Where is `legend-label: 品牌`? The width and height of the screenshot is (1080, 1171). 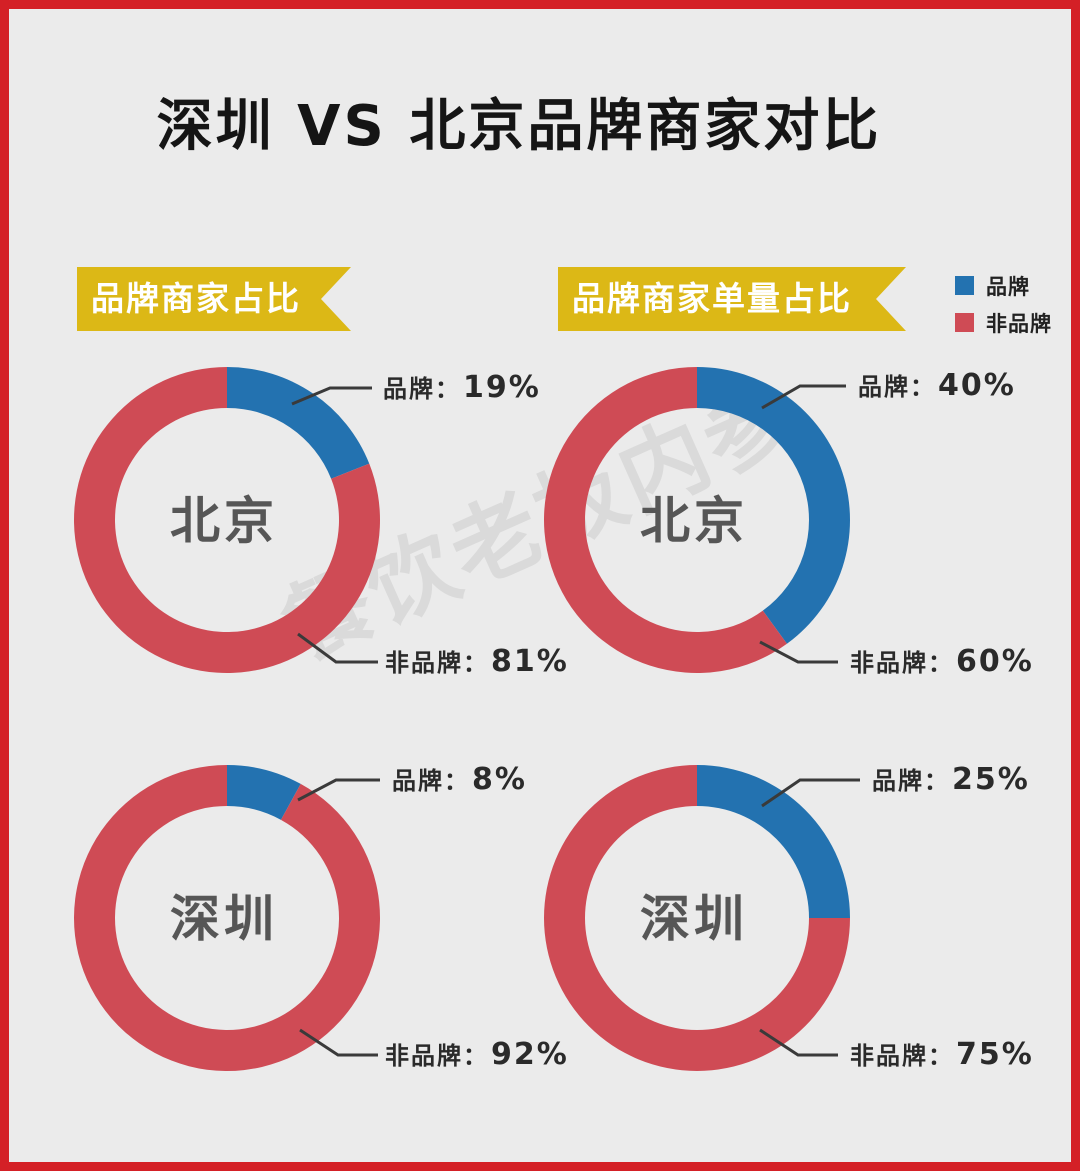
legend-label: 品牌 is located at coordinates (1008, 286).